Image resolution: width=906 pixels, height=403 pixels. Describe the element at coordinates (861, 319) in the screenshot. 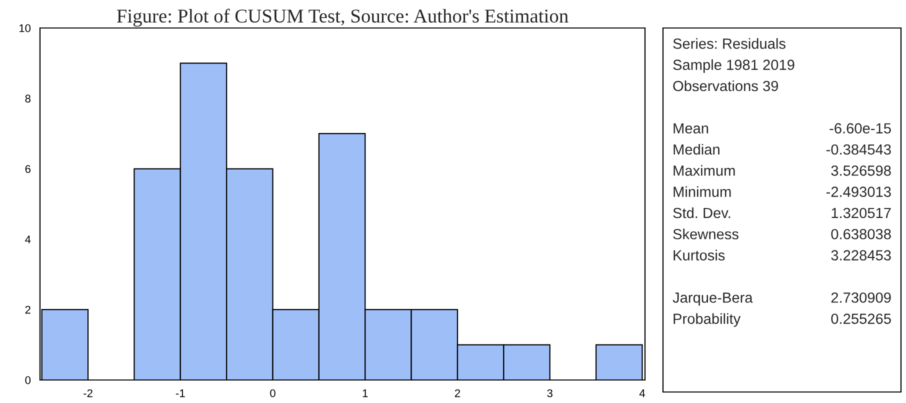

I see `text: 0.255265` at that location.